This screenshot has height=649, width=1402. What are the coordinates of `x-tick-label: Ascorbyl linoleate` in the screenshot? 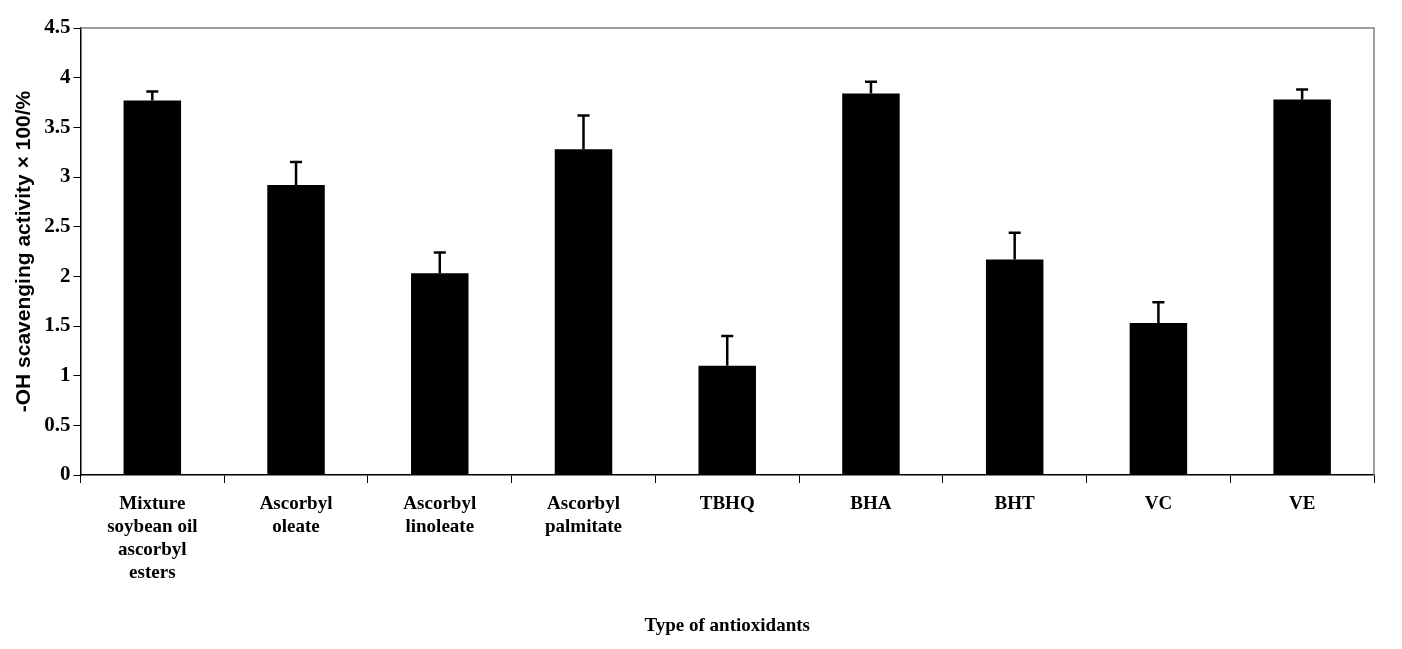 It's located at (440, 514).